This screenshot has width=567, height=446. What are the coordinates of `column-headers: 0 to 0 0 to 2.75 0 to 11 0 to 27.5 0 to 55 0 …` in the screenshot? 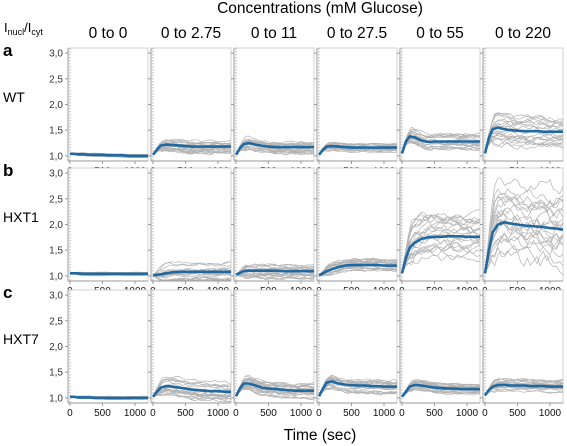 It's located at (320, 33).